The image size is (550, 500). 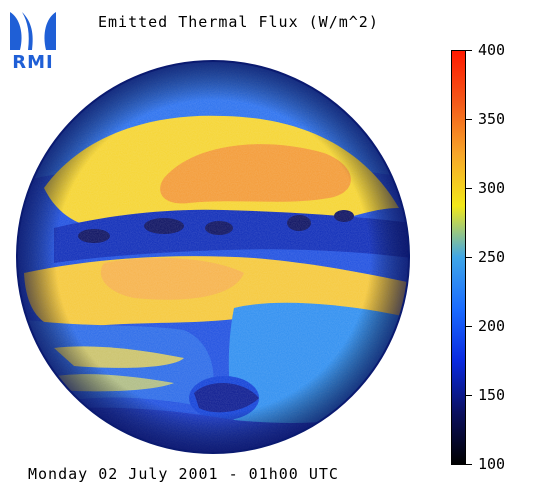 I want to click on timestamp: Monday 02 July 2001 - 01h00 UTC, so click(x=183, y=474).